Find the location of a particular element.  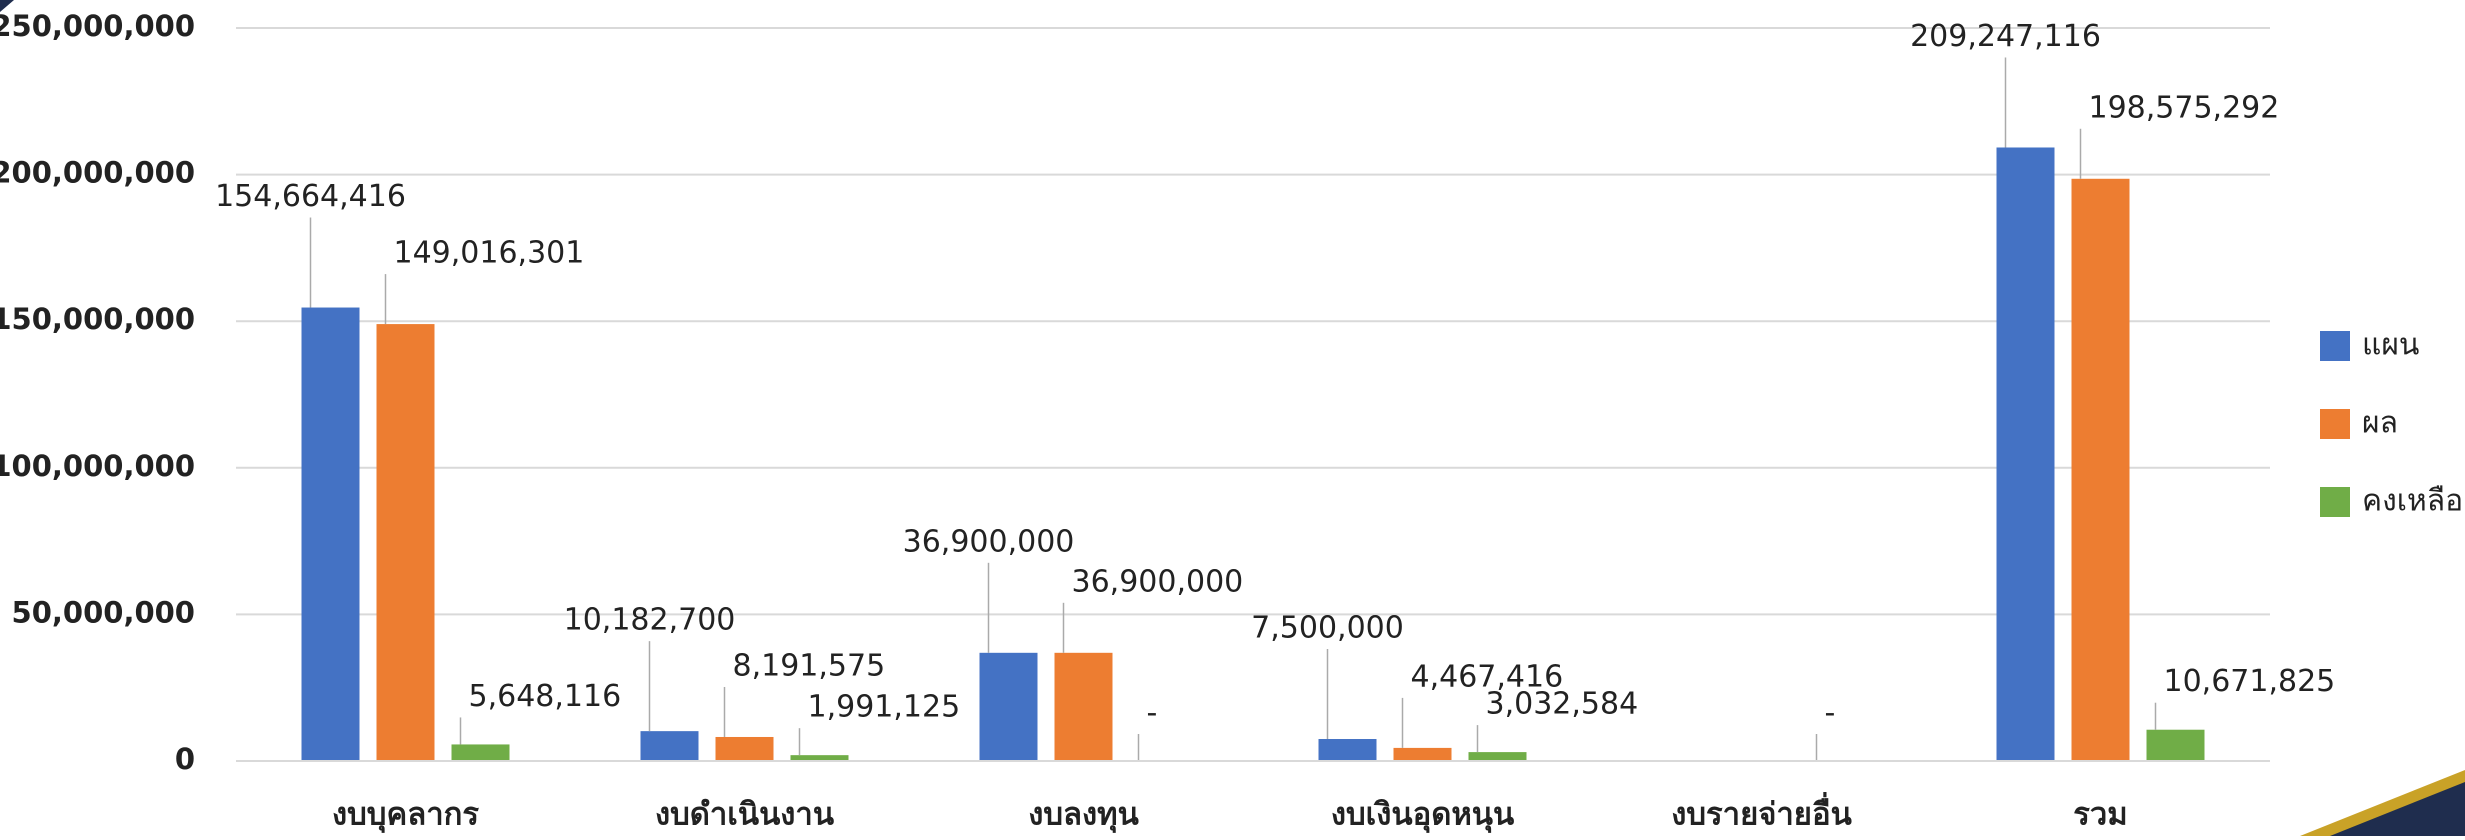

y-tick-label: 100,000,000 is located at coordinates (97, 466).